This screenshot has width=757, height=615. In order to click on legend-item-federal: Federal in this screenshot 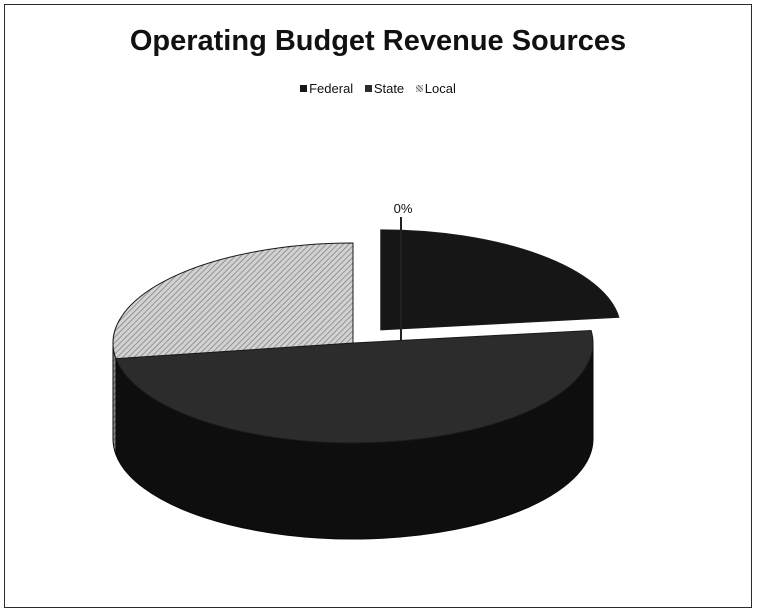, I will do `click(326, 88)`.